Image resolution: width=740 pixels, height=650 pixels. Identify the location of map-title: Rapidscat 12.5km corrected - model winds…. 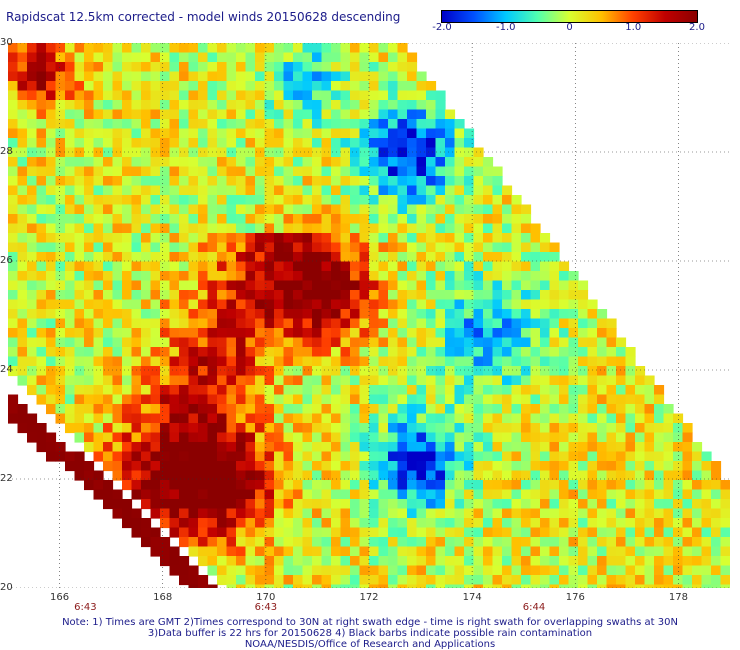
(203, 17).